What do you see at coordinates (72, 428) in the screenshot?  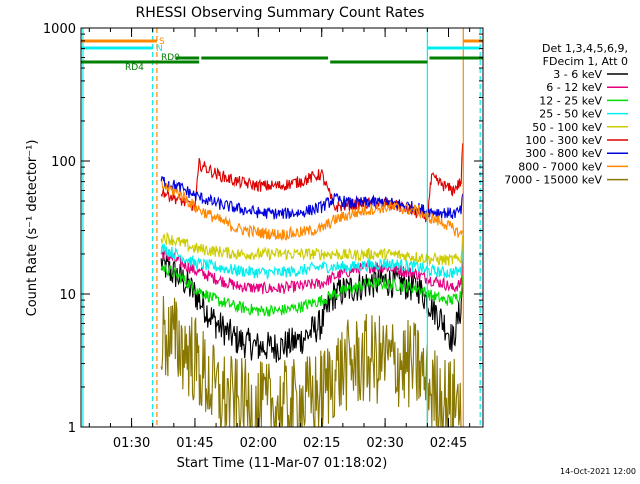 I see `y-tick-label: 1` at bounding box center [72, 428].